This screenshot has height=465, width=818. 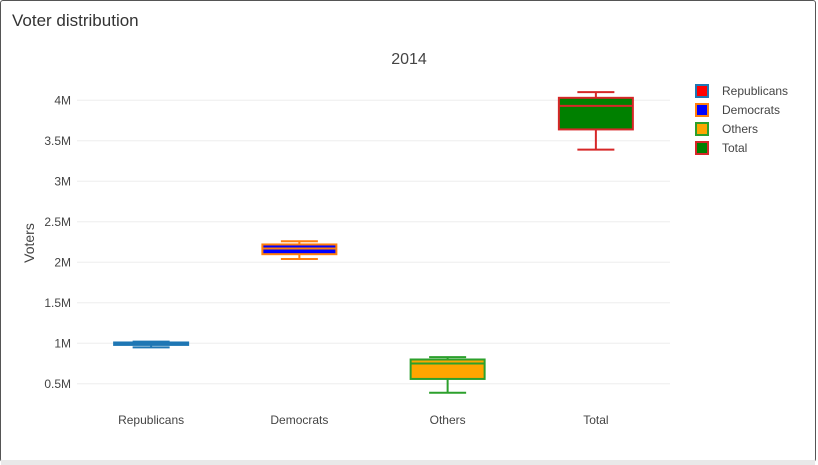 I want to click on y-axis-label: Voters, so click(x=29, y=243).